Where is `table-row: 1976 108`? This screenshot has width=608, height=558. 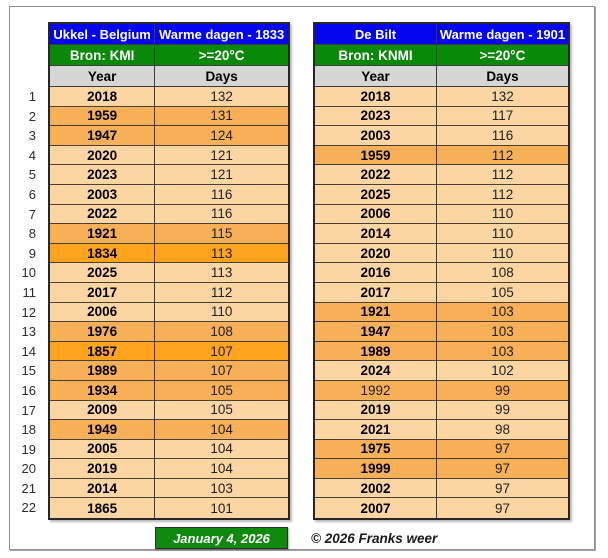
table-row: 1976 108 is located at coordinates (169, 332).